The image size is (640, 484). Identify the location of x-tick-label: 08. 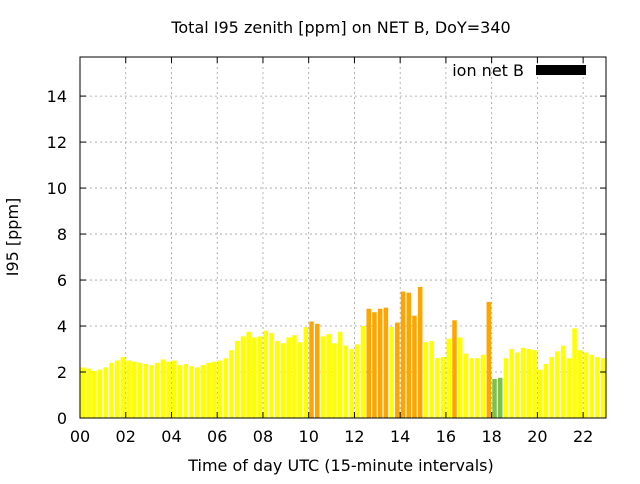
(263, 436).